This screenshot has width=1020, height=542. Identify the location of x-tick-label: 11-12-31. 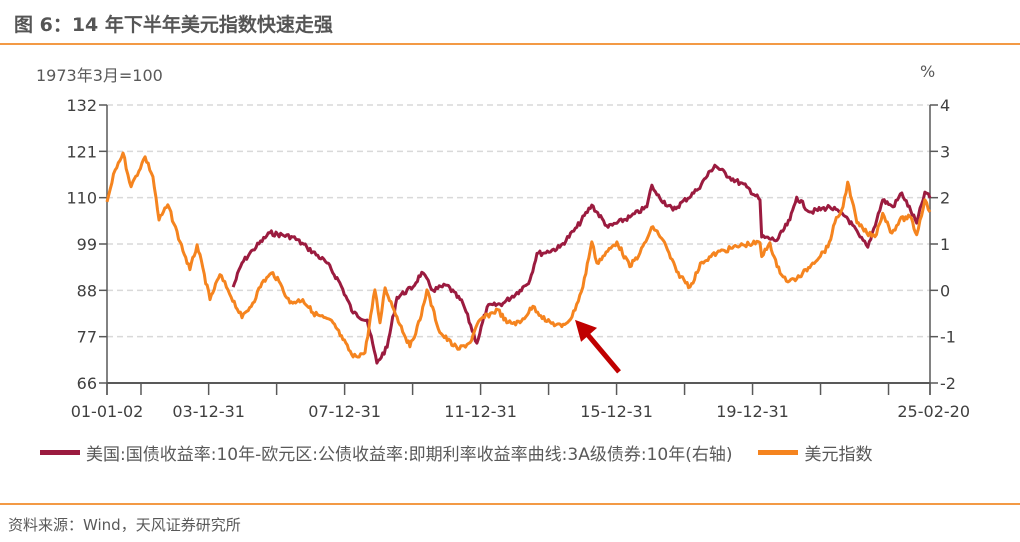
(480, 411).